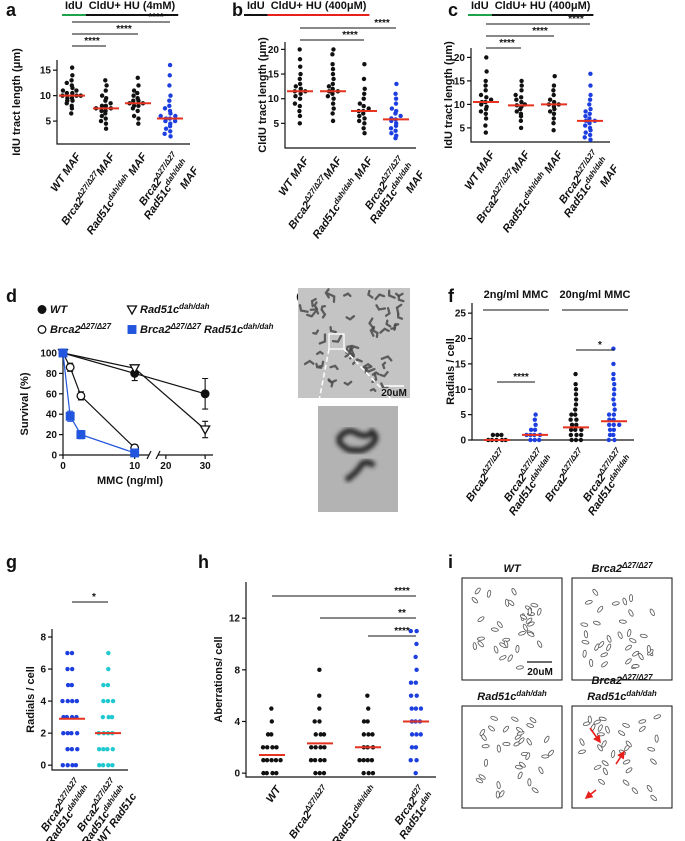  Describe the element at coordinates (623, 568) in the screenshot. I see `label-line: Brca2Δ27/Δ27` at that location.